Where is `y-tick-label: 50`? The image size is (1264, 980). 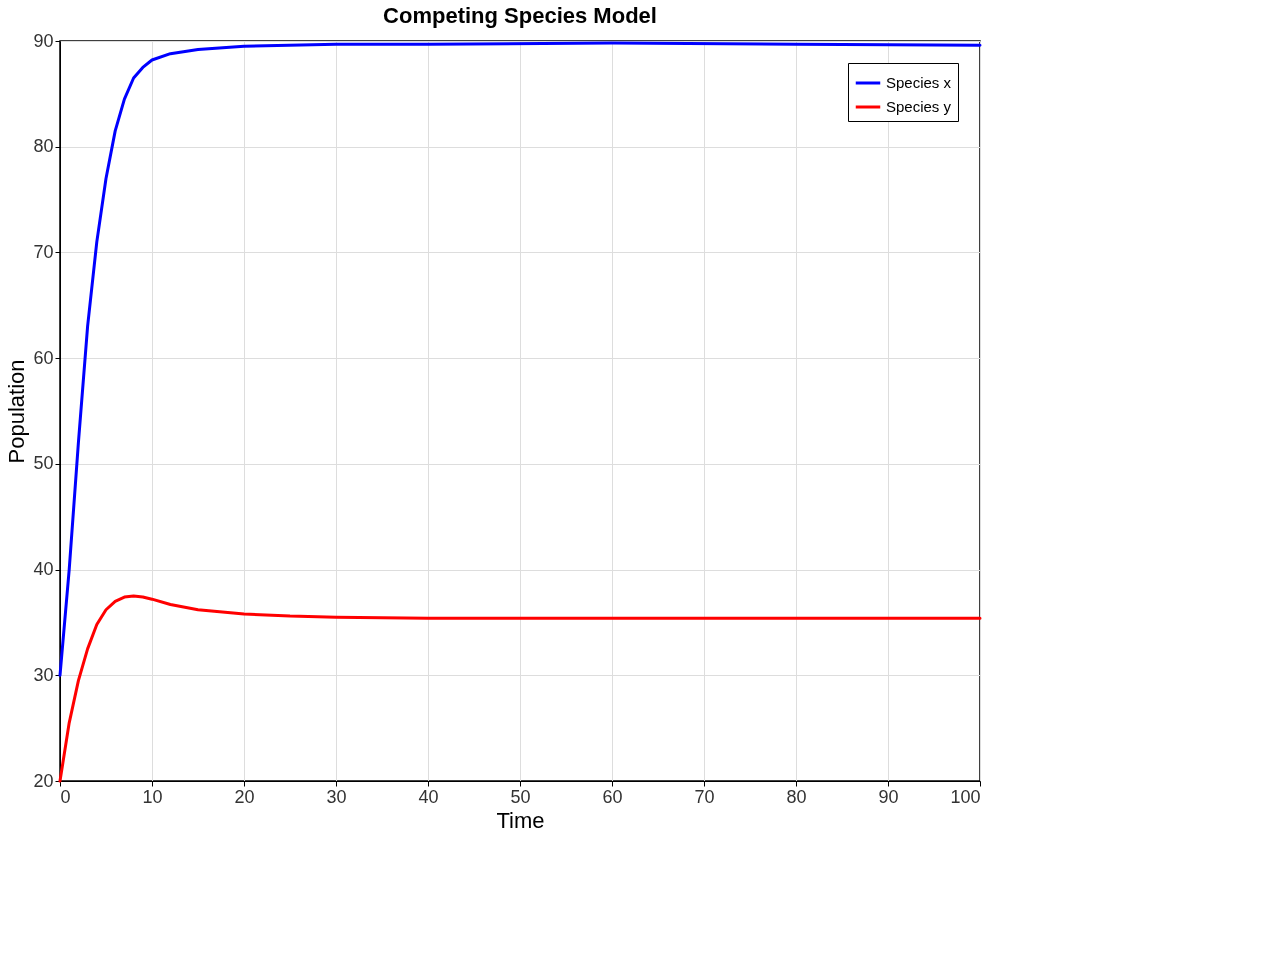
y-tick-label: 50 is located at coordinates (43, 463).